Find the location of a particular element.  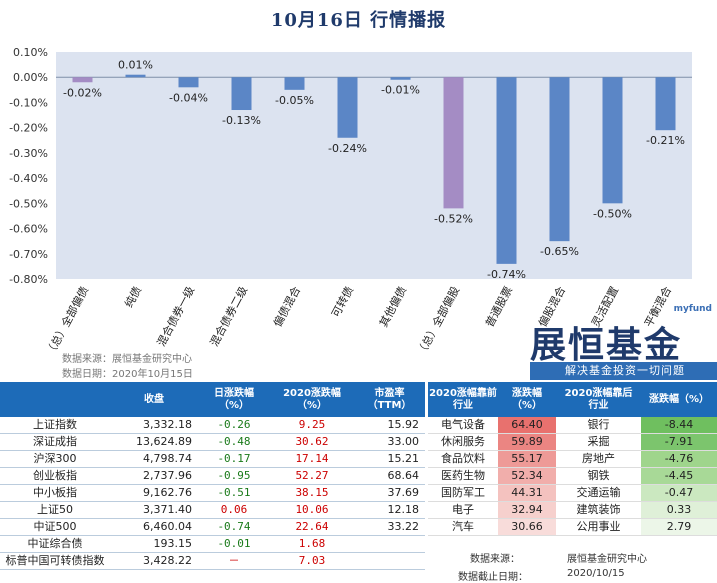

data-label: -0.02% is located at coordinates (82, 92).